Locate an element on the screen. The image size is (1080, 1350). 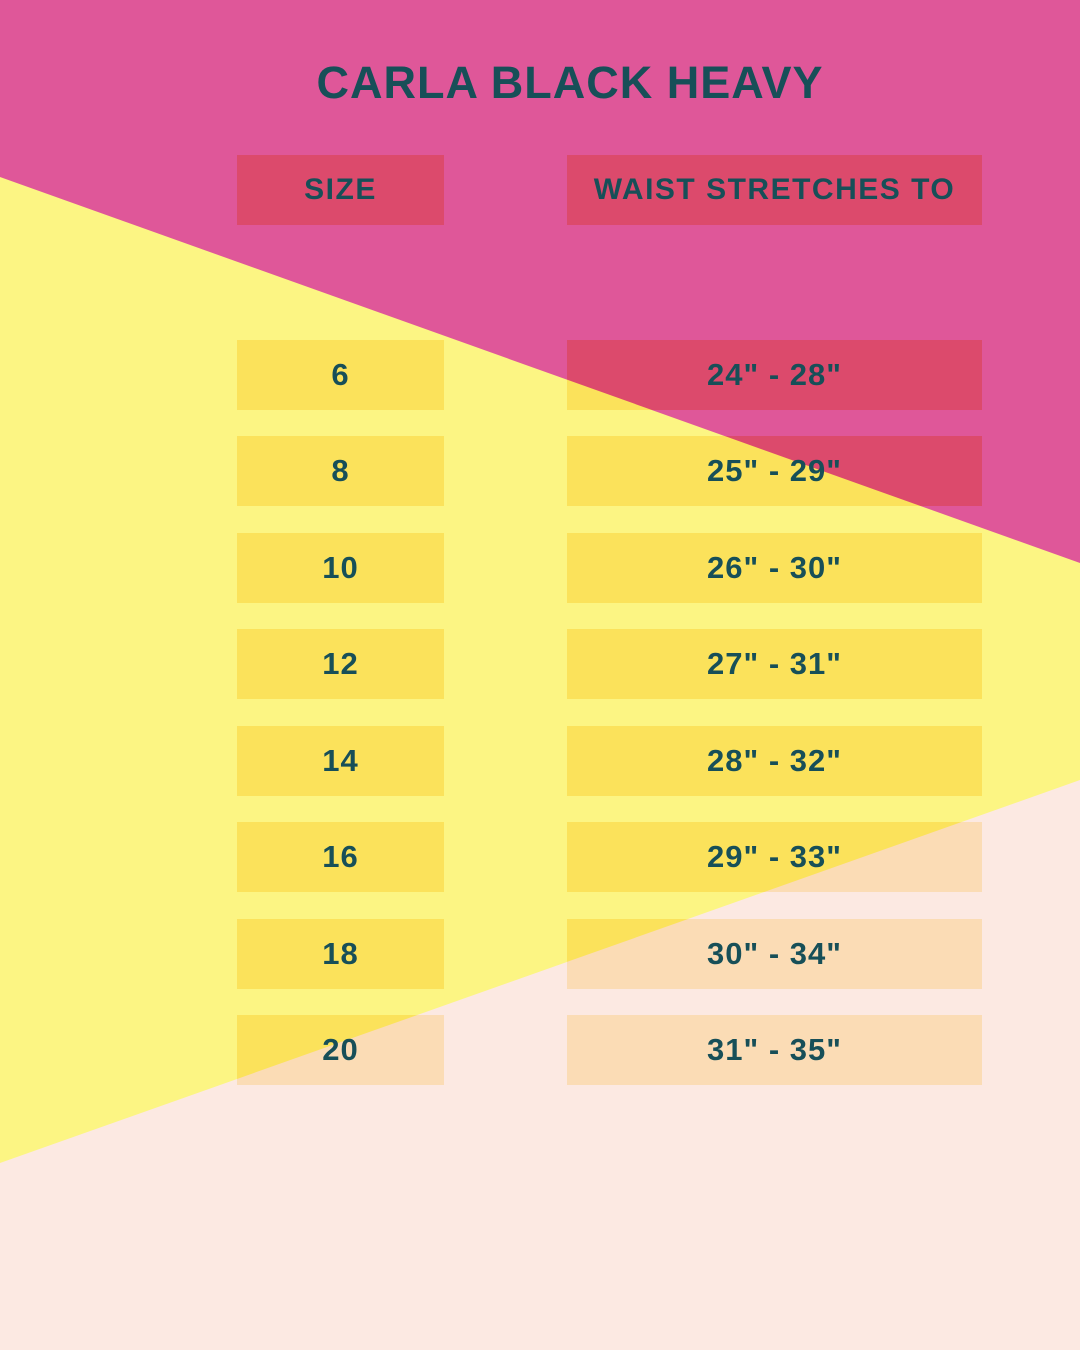
waist-cell-value: 29" - 33" is located at coordinates (774, 856).